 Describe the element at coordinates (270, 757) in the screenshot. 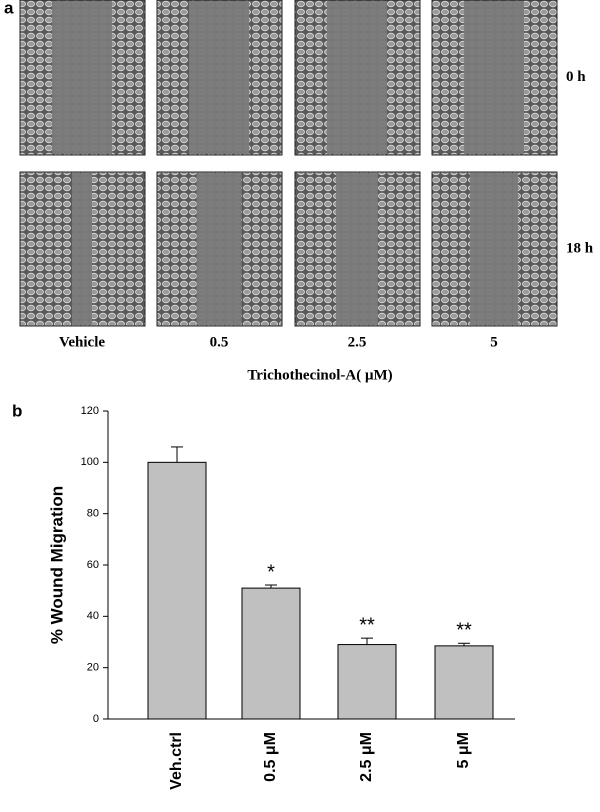

I see `x-tick-label: 0.5 μM` at that location.